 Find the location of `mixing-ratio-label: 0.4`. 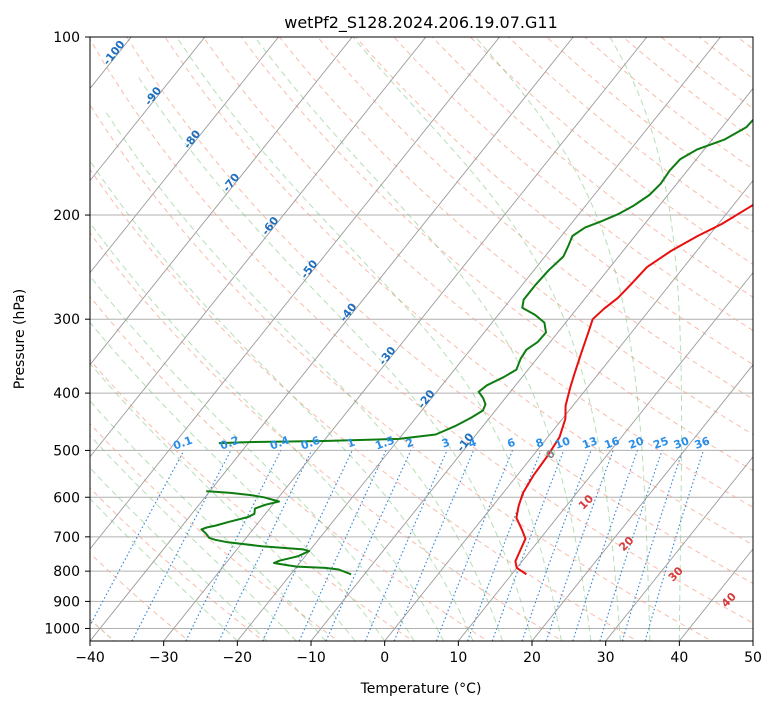

mixing-ratio-label: 0.4 is located at coordinates (279, 443).